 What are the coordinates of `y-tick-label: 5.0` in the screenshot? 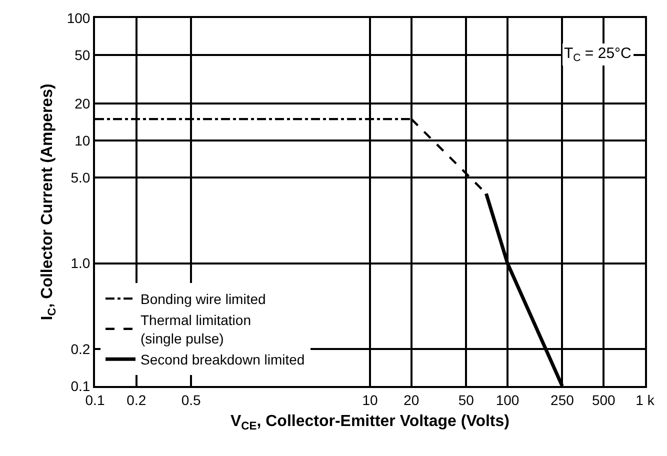 It's located at (80, 177).